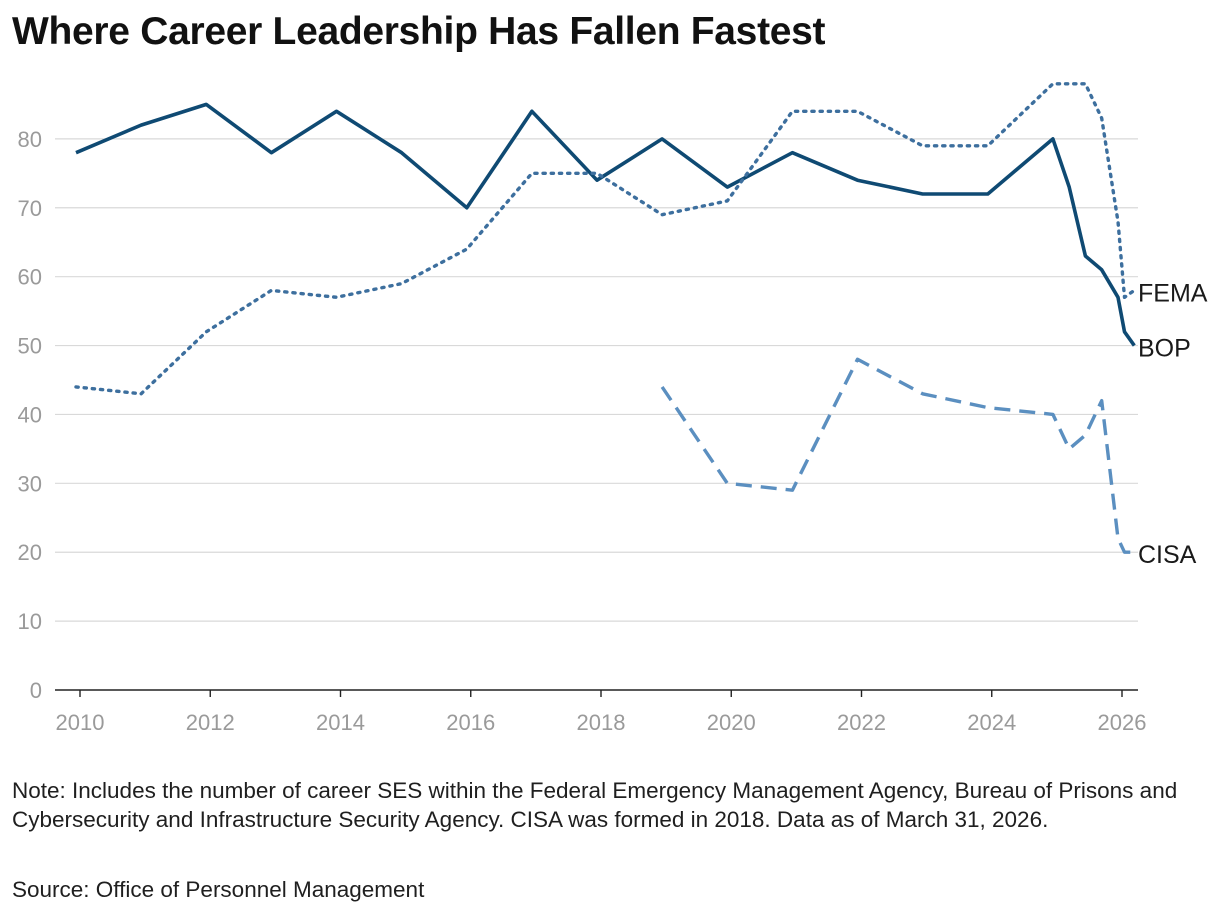 This screenshot has width=1220, height=914. Describe the element at coordinates (1167, 555) in the screenshot. I see `series-label-cisa: CISA` at that location.